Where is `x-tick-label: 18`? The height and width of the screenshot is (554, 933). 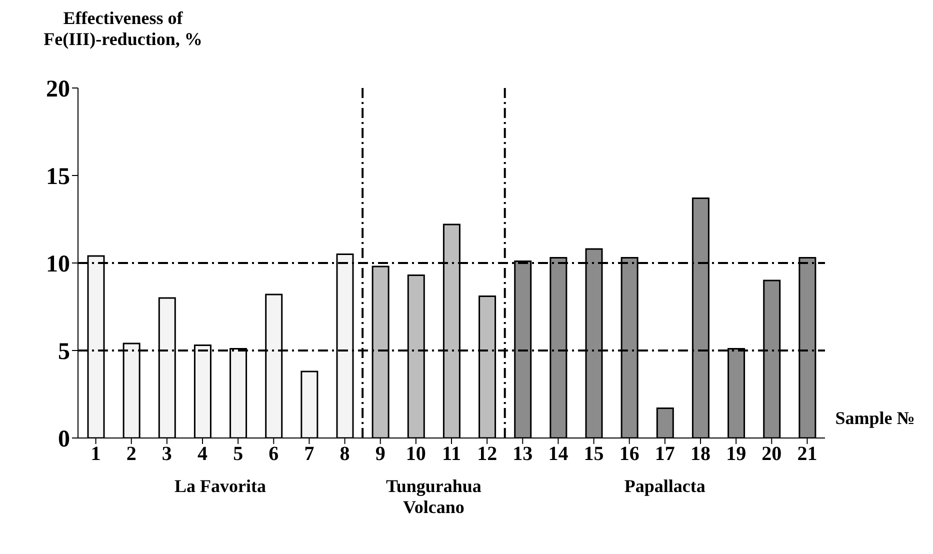 x-tick-label: 18 is located at coordinates (700, 454).